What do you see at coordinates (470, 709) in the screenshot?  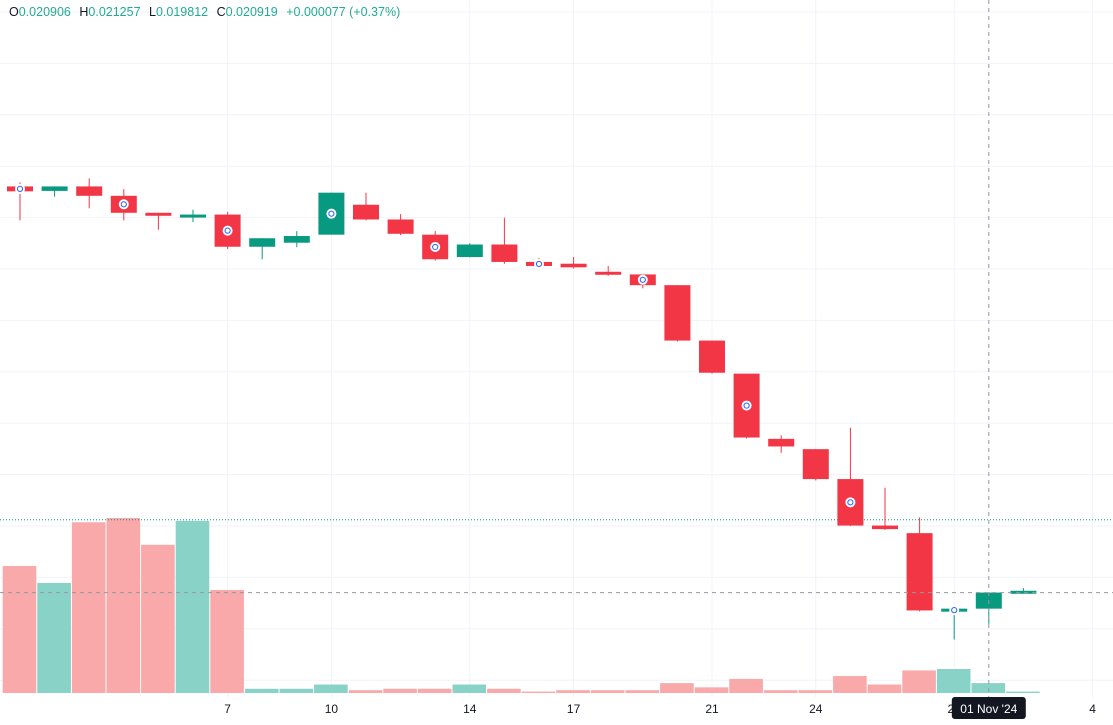 I see `x-tick-label: 14` at bounding box center [470, 709].